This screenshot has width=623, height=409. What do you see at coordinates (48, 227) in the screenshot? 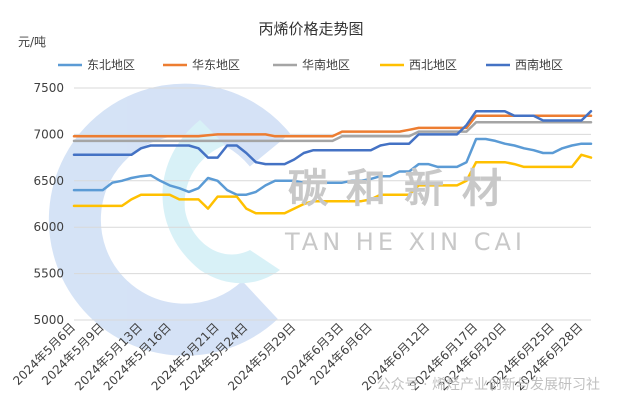
I see `y-tick-label: 6000` at bounding box center [48, 227].